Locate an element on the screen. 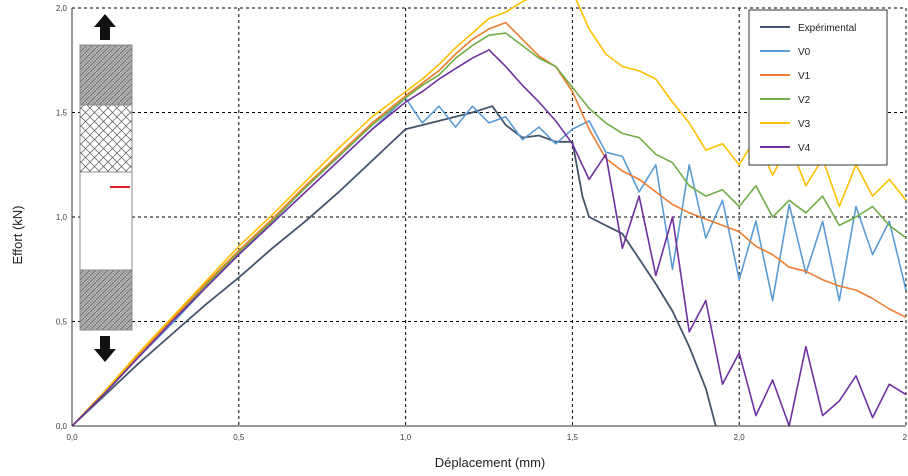 The width and height of the screenshot is (908, 476). bottom-grip is located at coordinates (106, 300).